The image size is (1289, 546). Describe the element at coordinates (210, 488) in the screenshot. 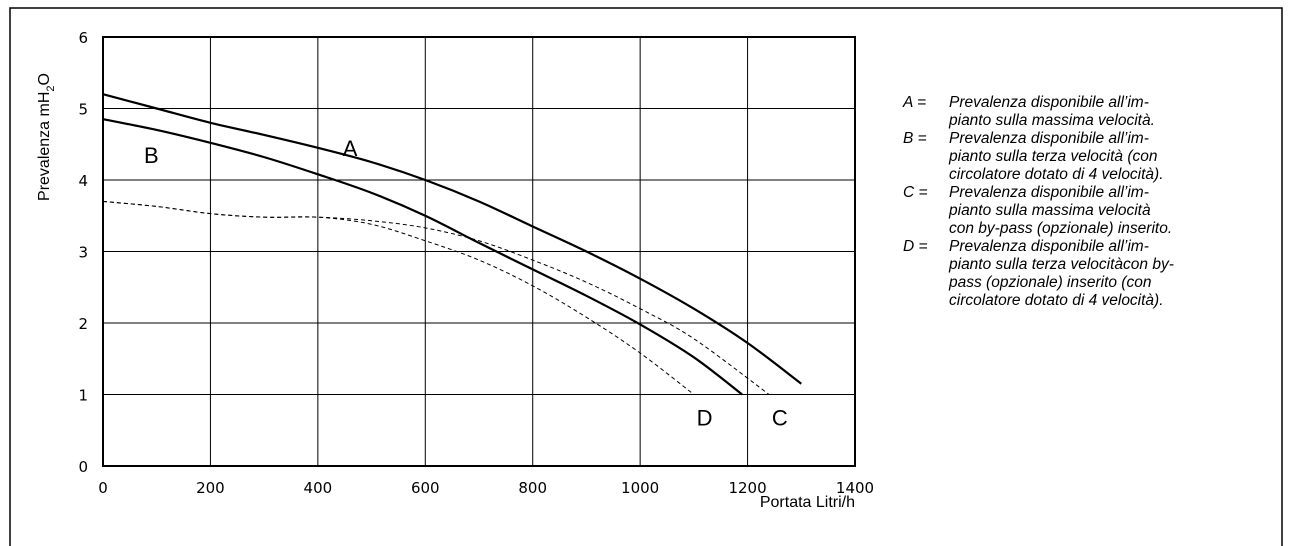

I see `x-tick-label: 200` at that location.